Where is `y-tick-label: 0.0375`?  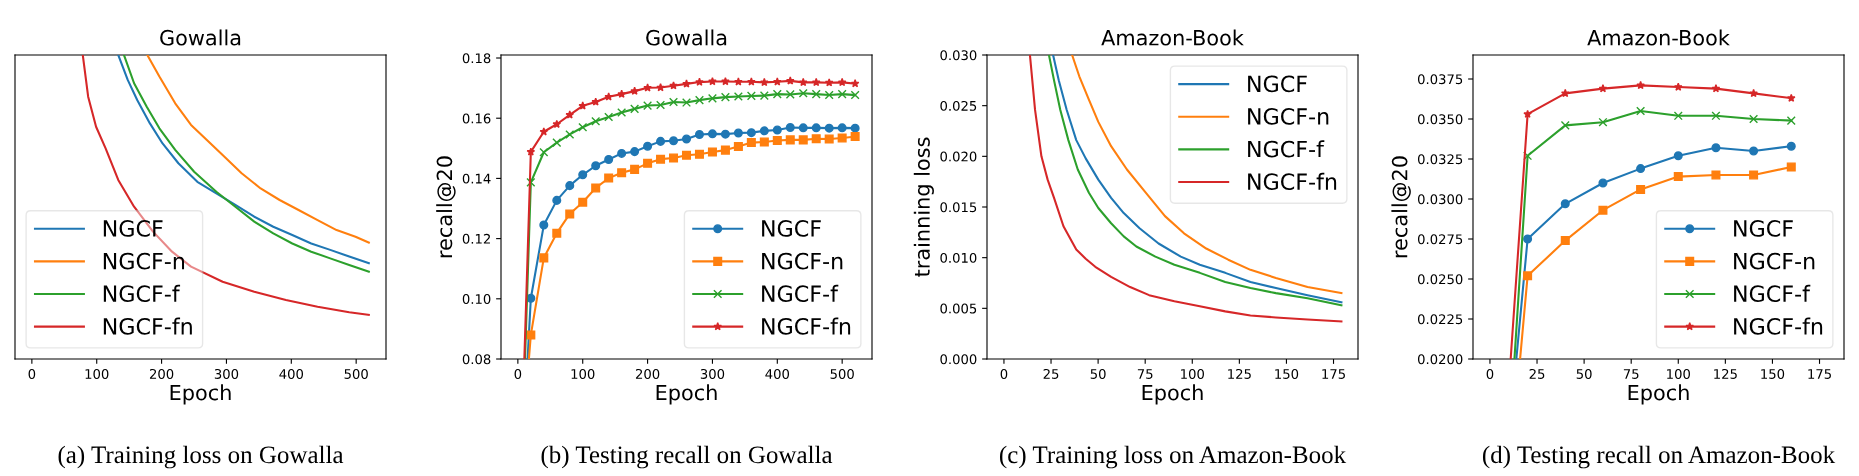 y-tick-label: 0.0375 is located at coordinates (1440, 79).